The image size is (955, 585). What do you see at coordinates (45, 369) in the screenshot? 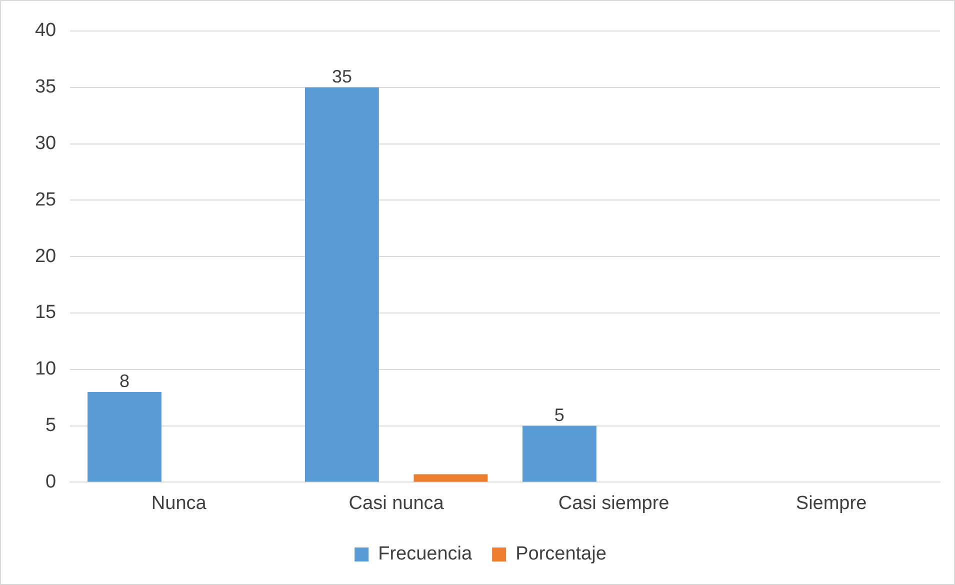
I see `y-tick-label: 10` at bounding box center [45, 369].